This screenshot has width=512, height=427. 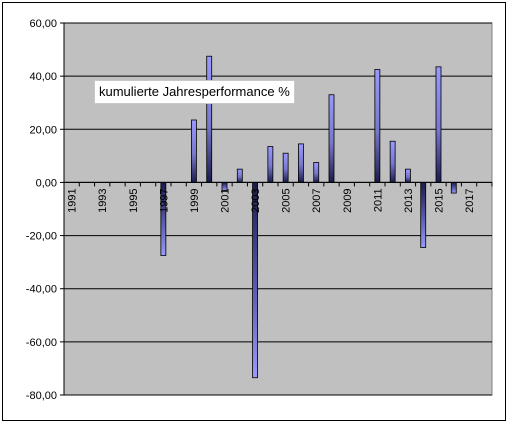 I want to click on y-tick-label: 20,00, so click(x=43, y=130).